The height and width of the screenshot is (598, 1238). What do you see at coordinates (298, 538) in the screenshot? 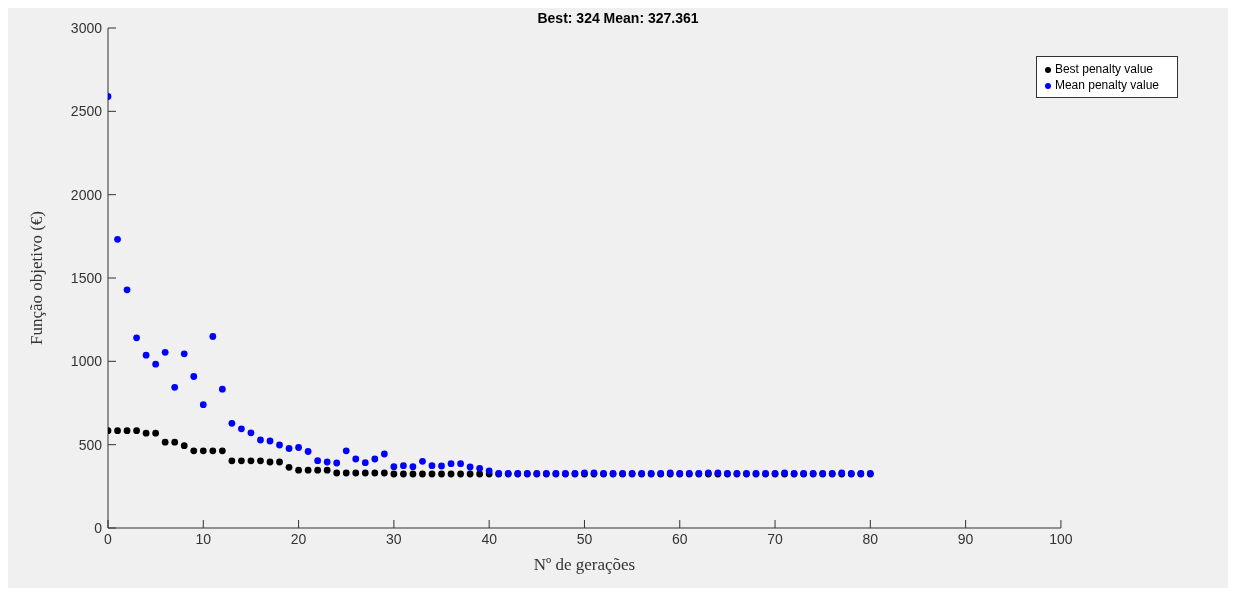
I see `x-tick-label: 20` at bounding box center [298, 538].